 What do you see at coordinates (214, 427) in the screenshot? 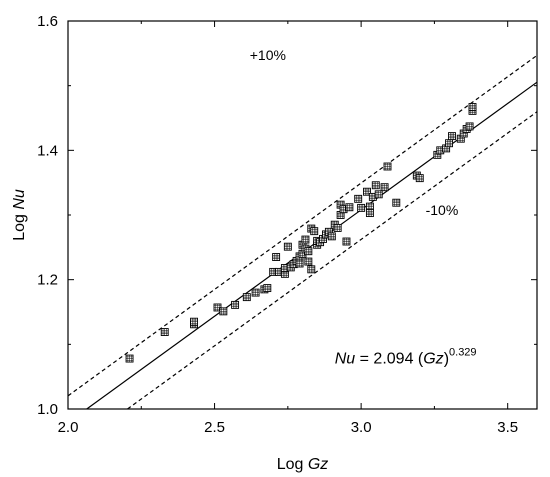
I see `x-tick-label: 2.5` at bounding box center [214, 427].